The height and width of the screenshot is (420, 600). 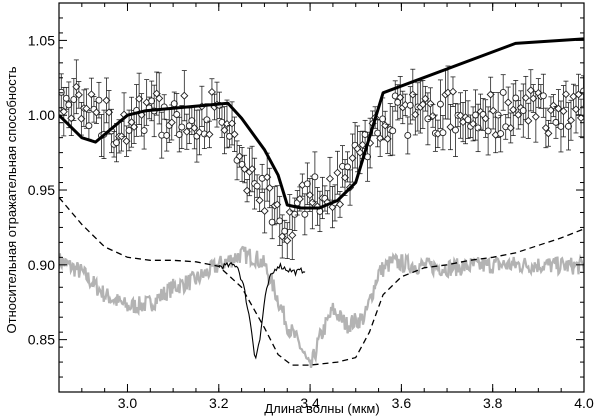 I want to click on y-tick-label: 0.90, so click(x=41, y=265).